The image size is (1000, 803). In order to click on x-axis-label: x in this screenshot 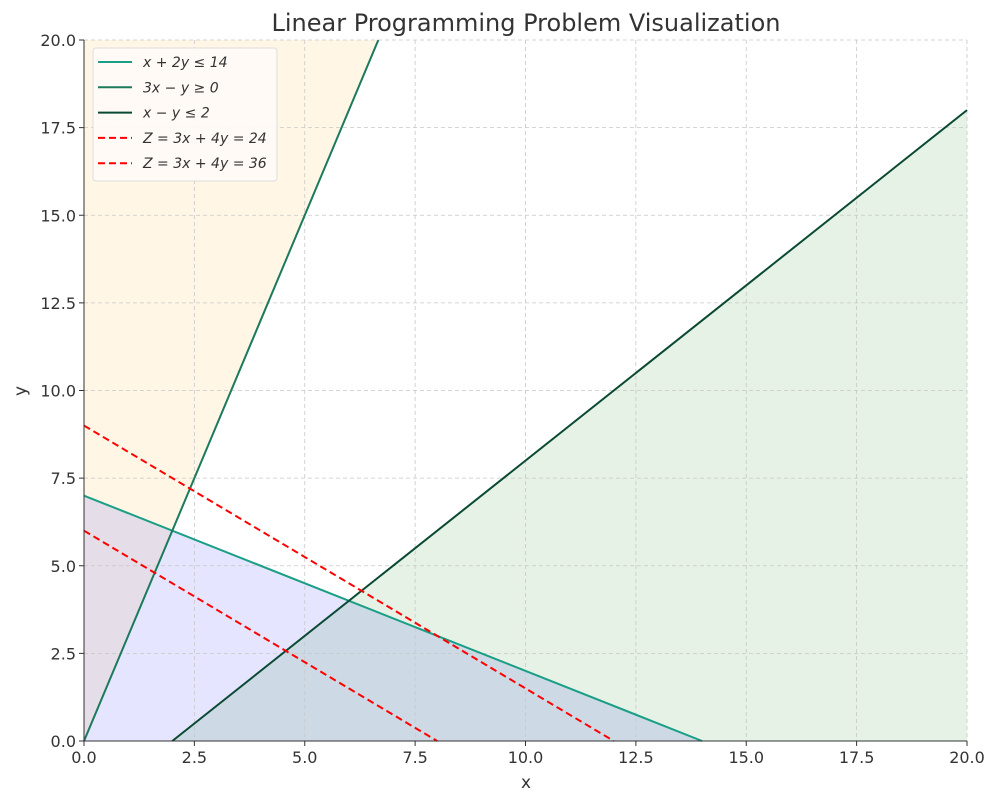, I will do `click(526, 783)`.